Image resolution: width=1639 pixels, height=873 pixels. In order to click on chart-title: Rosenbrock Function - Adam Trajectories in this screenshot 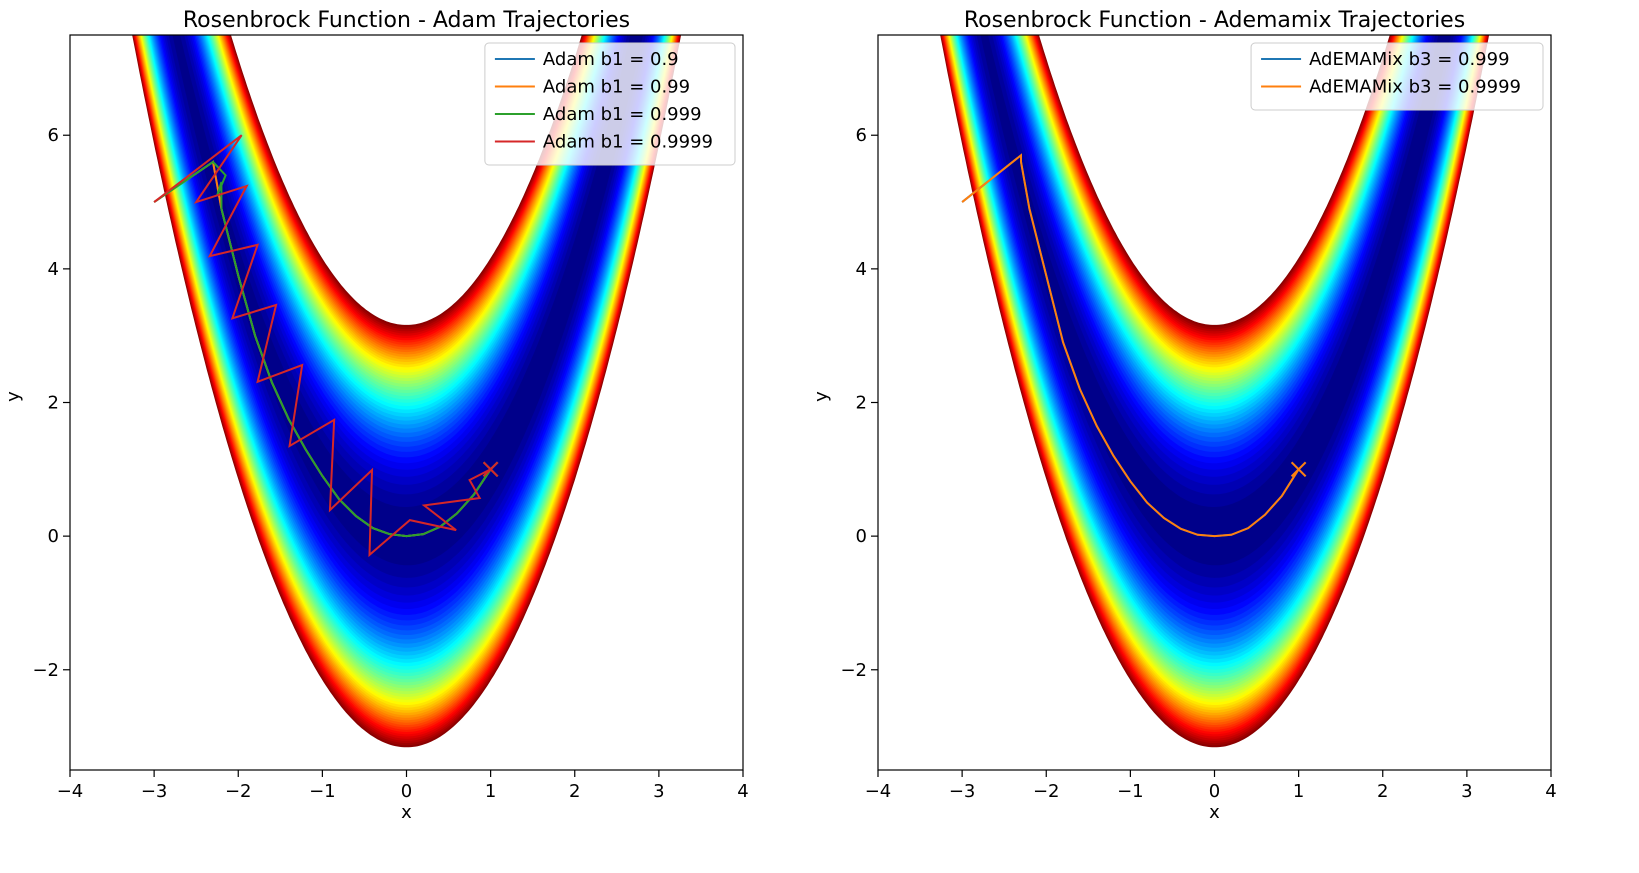, I will do `click(406, 20)`.